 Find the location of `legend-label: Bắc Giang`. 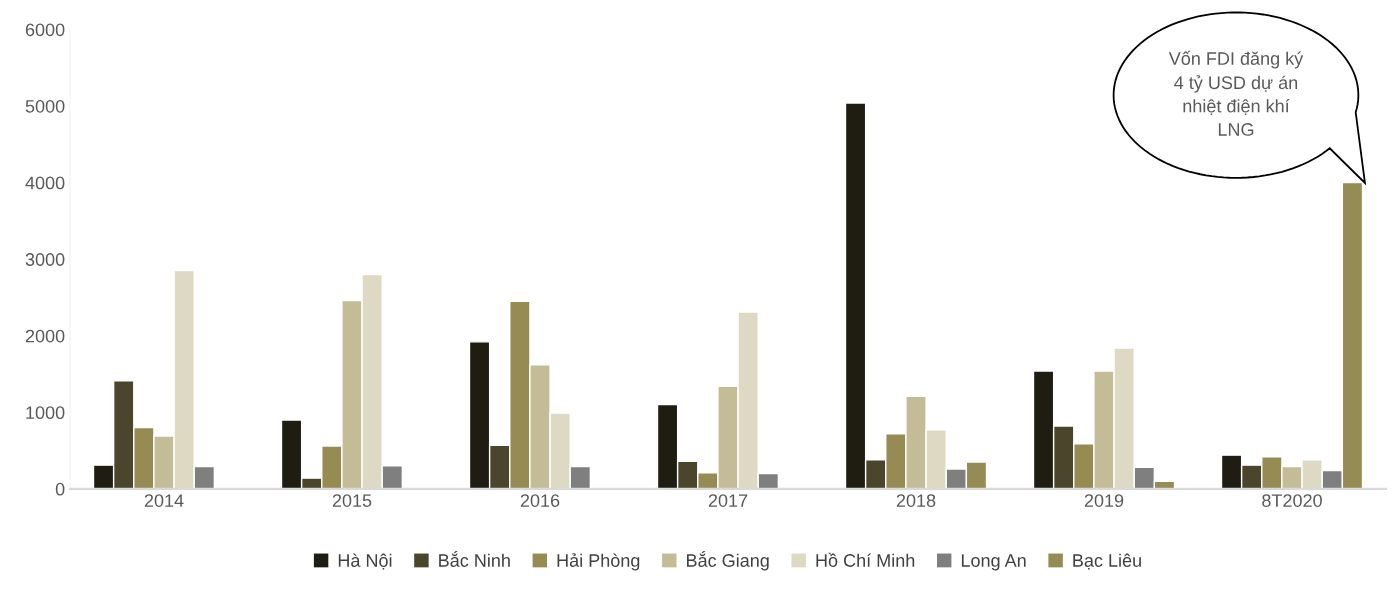

legend-label: Bắc Giang is located at coordinates (728, 561).